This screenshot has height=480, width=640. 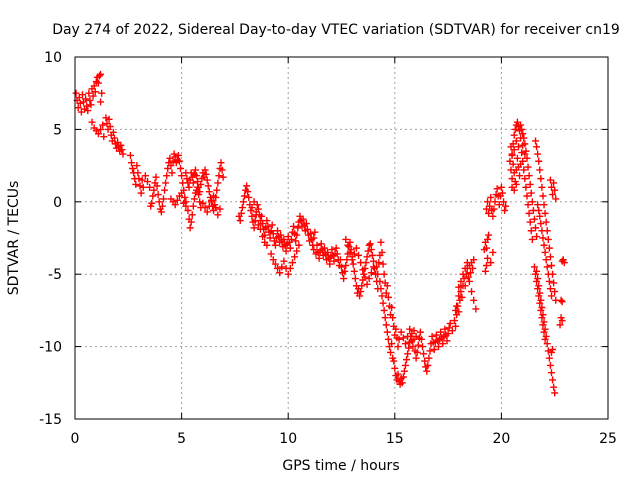 What do you see at coordinates (288, 439) in the screenshot?
I see `x-tick-label: 10` at bounding box center [288, 439].